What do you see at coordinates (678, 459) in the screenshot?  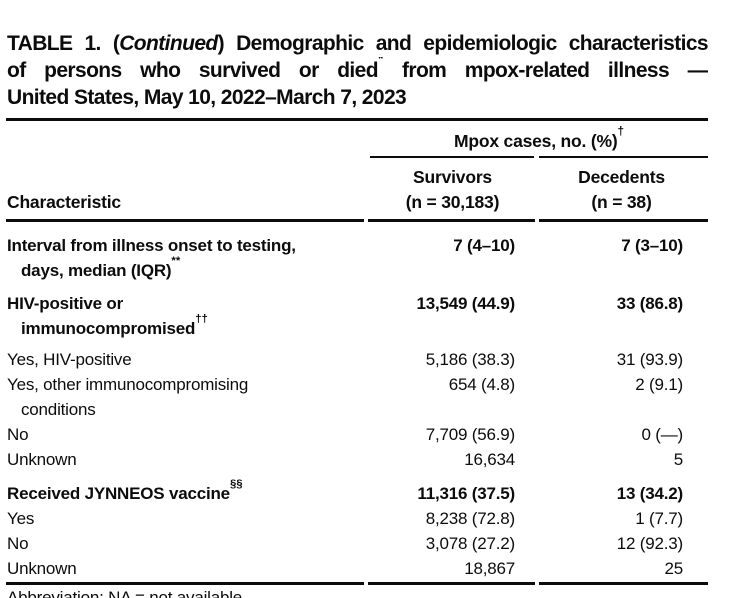 I see `row-value-decedents: 5` at bounding box center [678, 459].